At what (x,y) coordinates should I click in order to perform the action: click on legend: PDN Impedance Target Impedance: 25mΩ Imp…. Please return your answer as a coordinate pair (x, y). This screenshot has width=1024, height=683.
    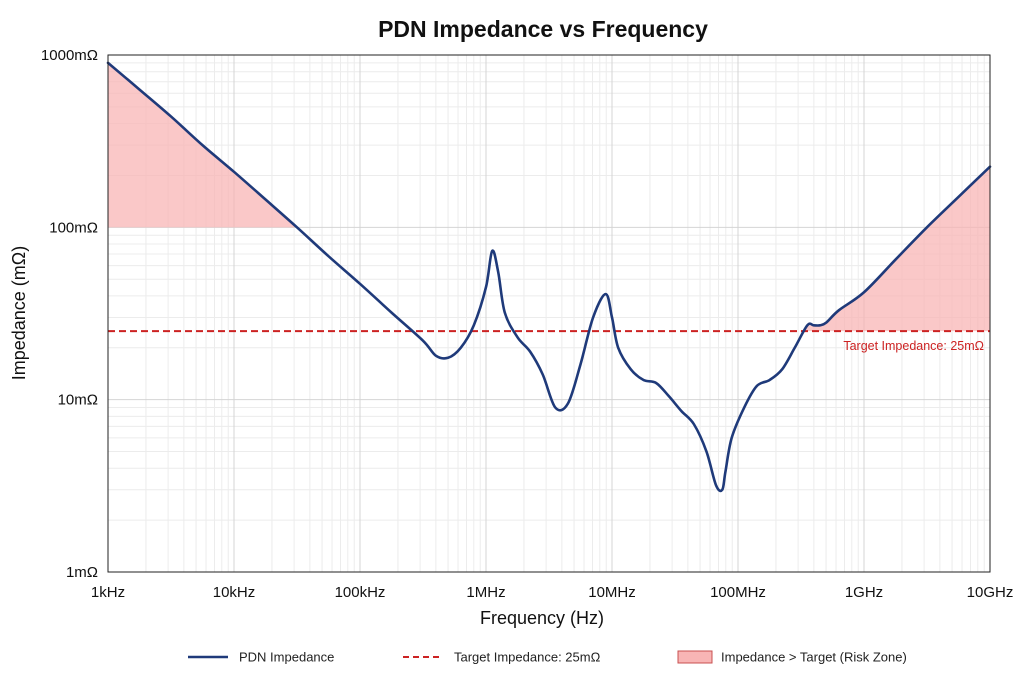
    Looking at the image, I should click on (547, 657).